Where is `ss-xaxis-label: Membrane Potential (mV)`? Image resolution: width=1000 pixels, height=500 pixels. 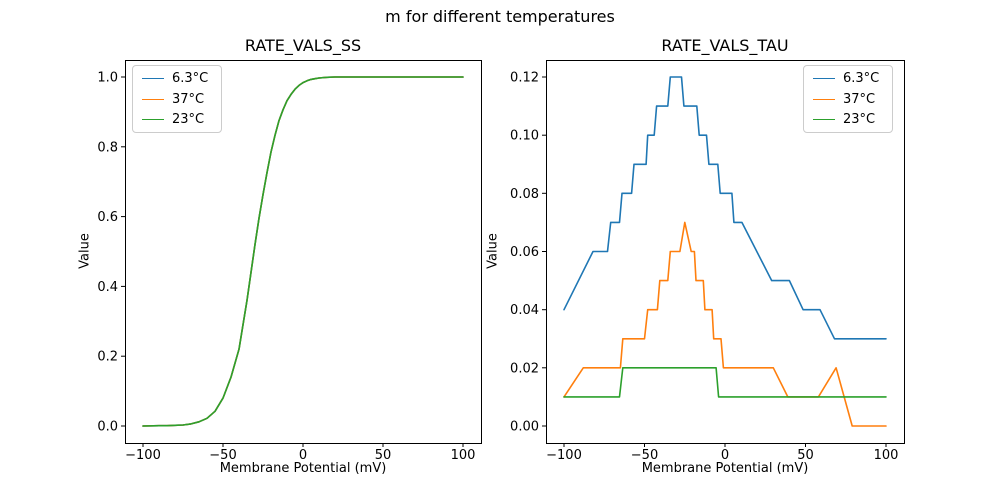 ss-xaxis-label: Membrane Potential (mV) is located at coordinates (303, 468).